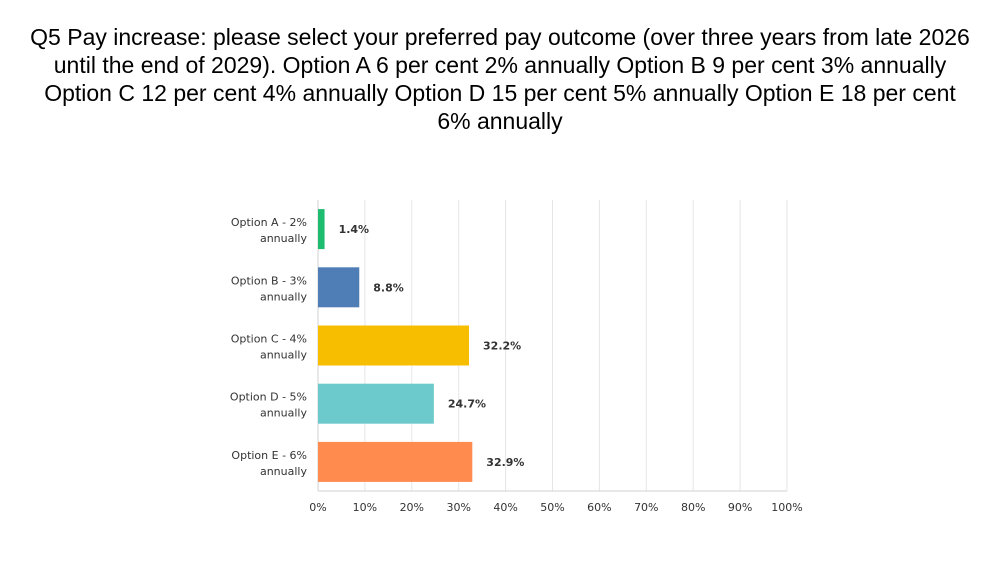  What do you see at coordinates (505, 462) in the screenshot?
I see `data-label: 32.9%` at bounding box center [505, 462].